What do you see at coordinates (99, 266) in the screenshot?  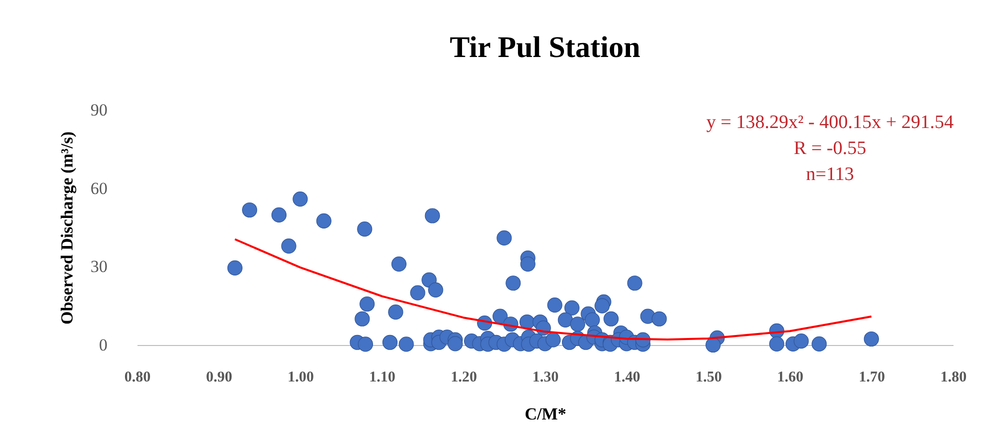 I see `y-tick-label: 30` at bounding box center [99, 266].